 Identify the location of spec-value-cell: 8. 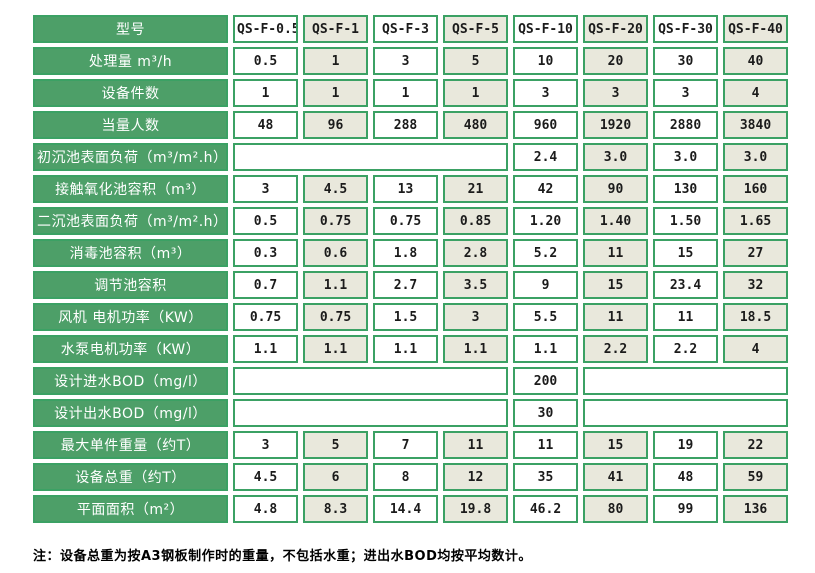
(405, 477).